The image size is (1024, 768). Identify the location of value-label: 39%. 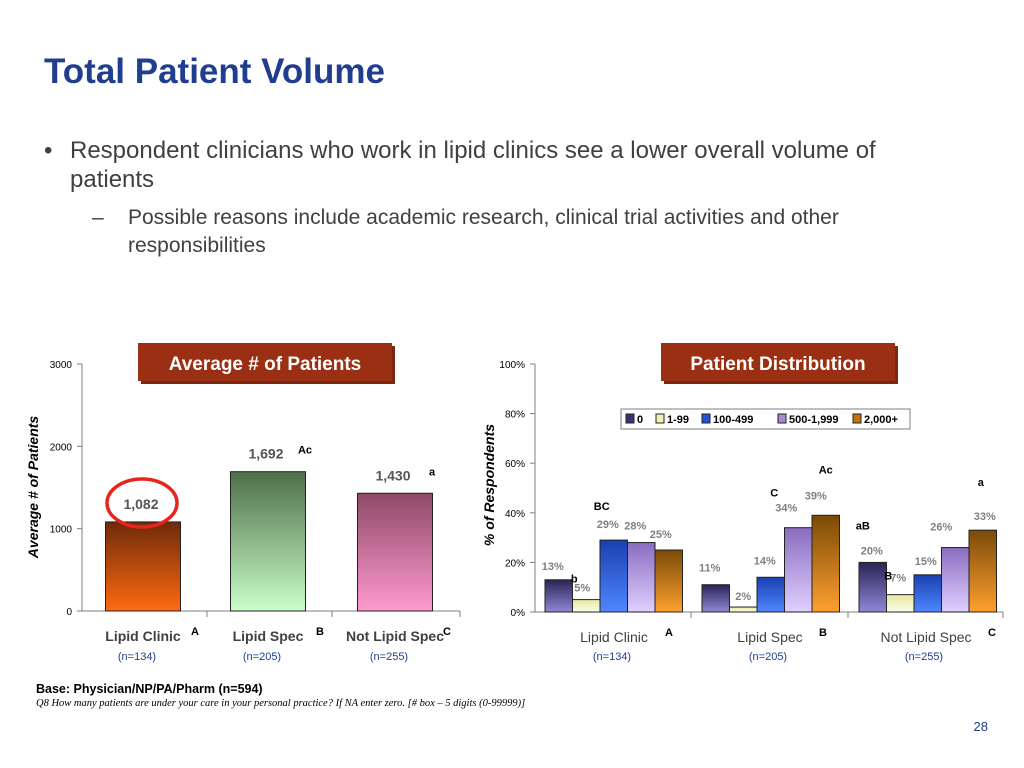
(816, 496).